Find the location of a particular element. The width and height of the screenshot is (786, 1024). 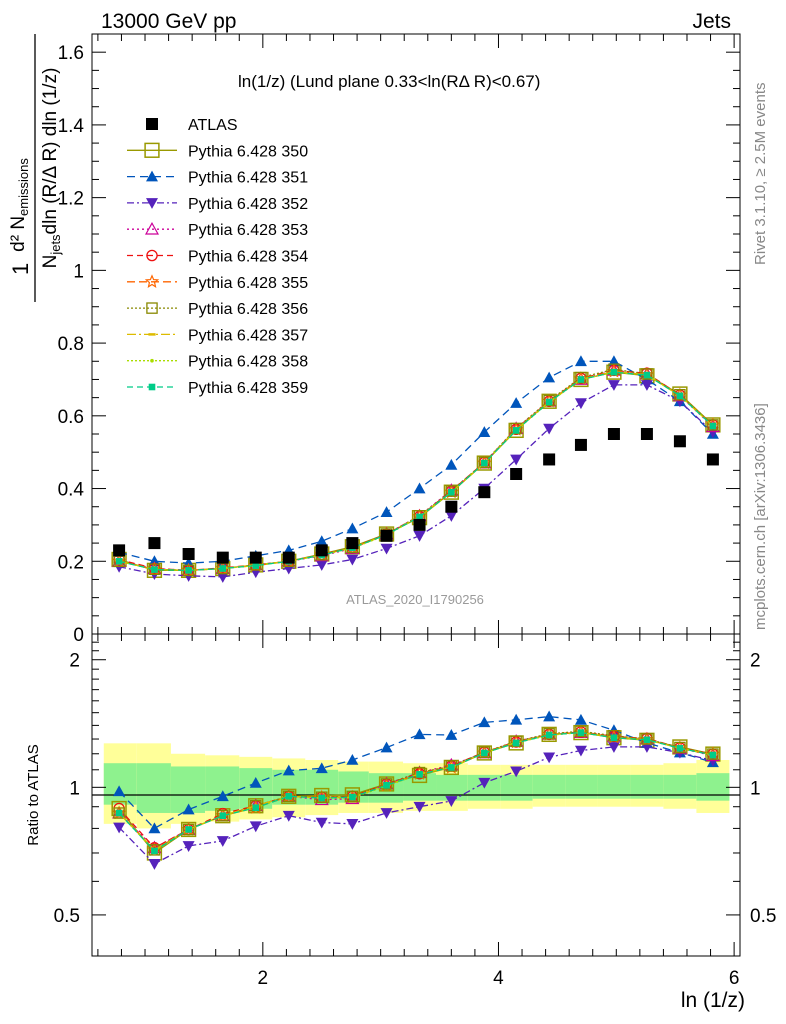

ratio-uncertainty-bands is located at coordinates (416, 786).